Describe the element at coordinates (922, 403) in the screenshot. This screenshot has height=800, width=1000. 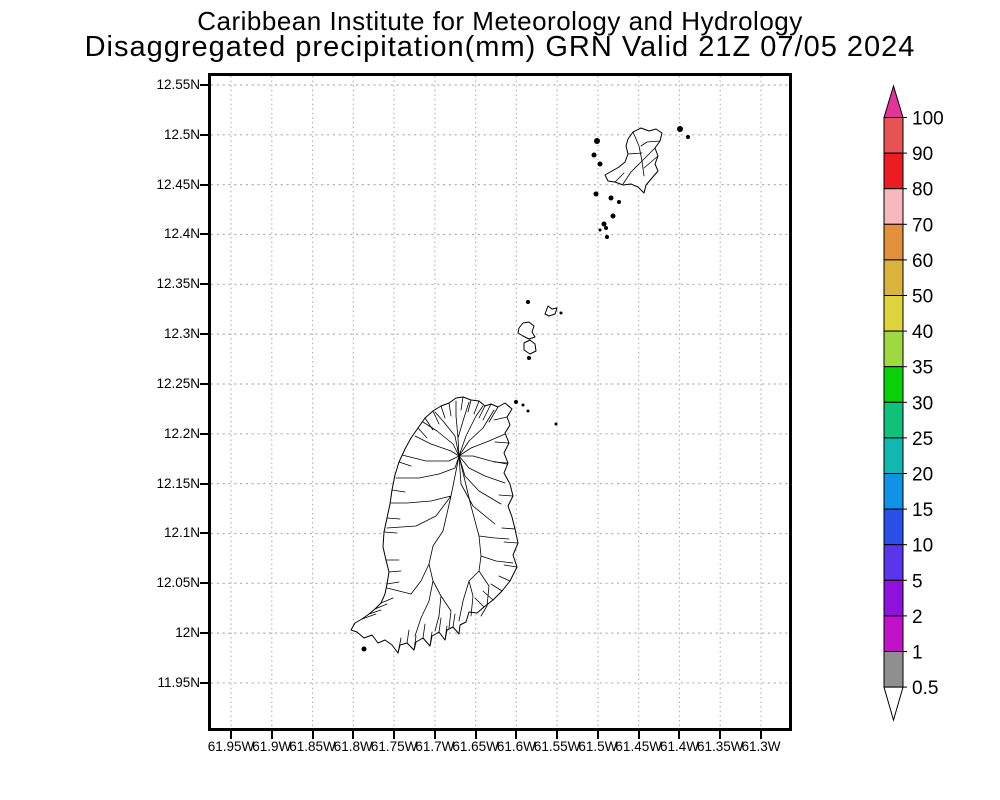
I see `colorbar-tick-label: 30` at that location.